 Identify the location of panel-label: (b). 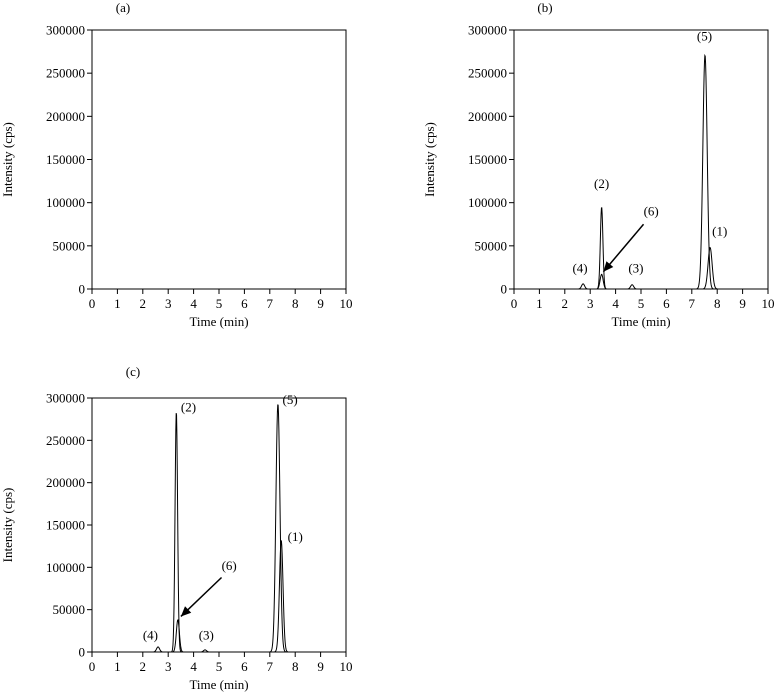
(544, 7).